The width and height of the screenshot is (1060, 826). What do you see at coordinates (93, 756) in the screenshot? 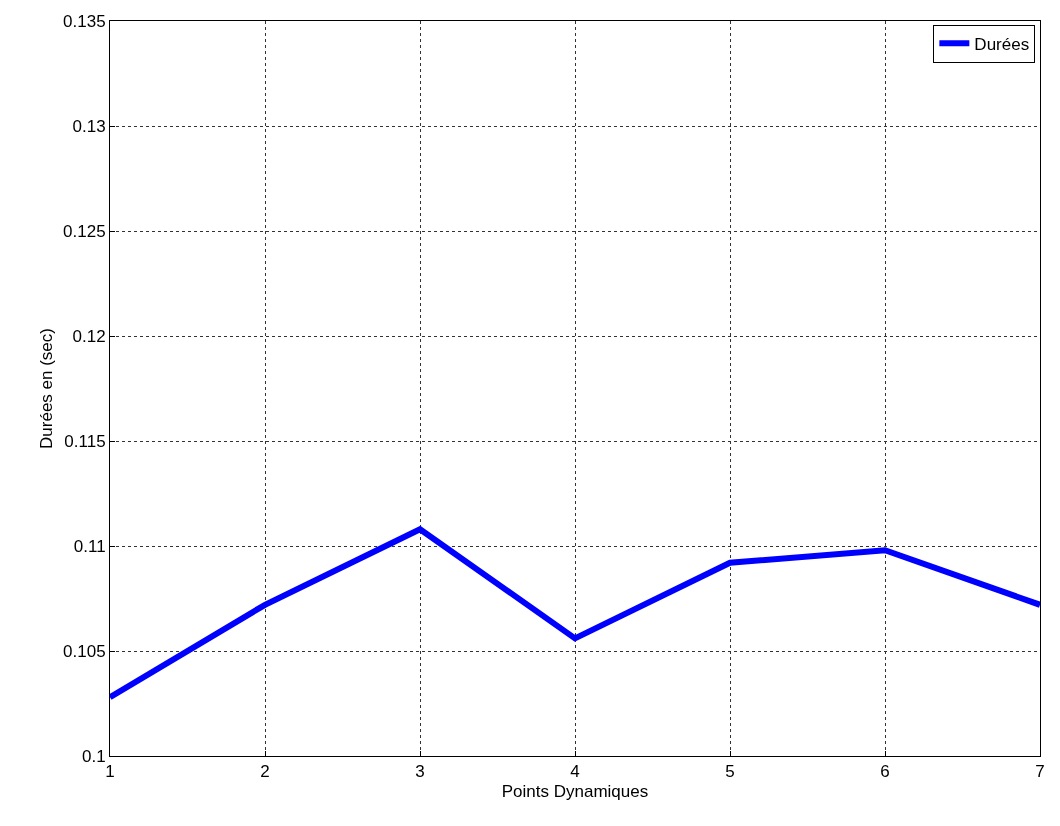
I see `y-tick-label: 0.1` at bounding box center [93, 756].